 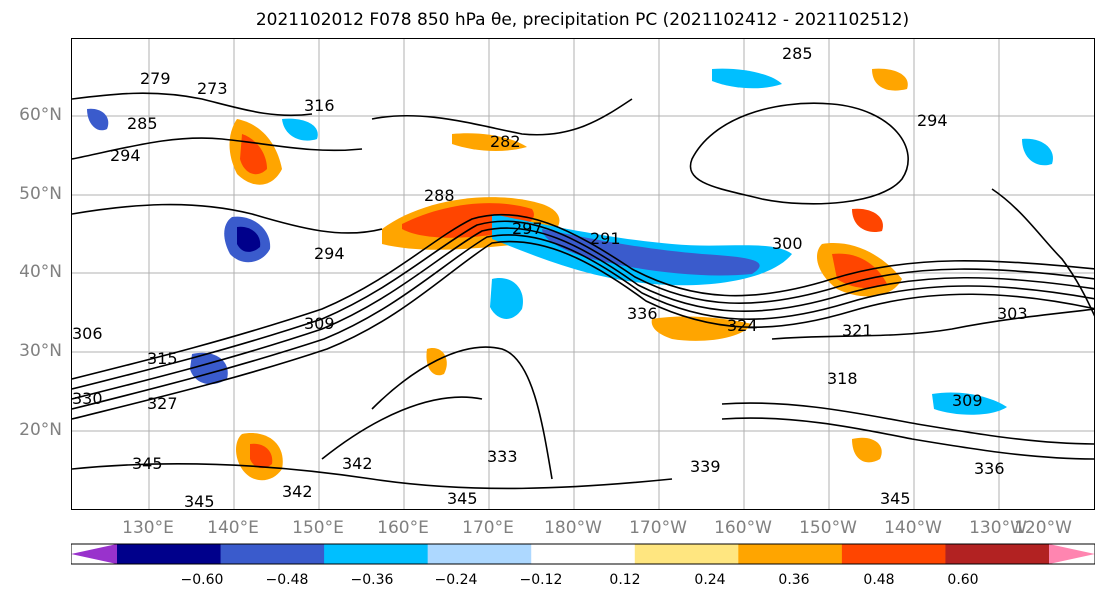 What do you see at coordinates (505, 141) in the screenshot?
I see `contour-label: 282` at bounding box center [505, 141].